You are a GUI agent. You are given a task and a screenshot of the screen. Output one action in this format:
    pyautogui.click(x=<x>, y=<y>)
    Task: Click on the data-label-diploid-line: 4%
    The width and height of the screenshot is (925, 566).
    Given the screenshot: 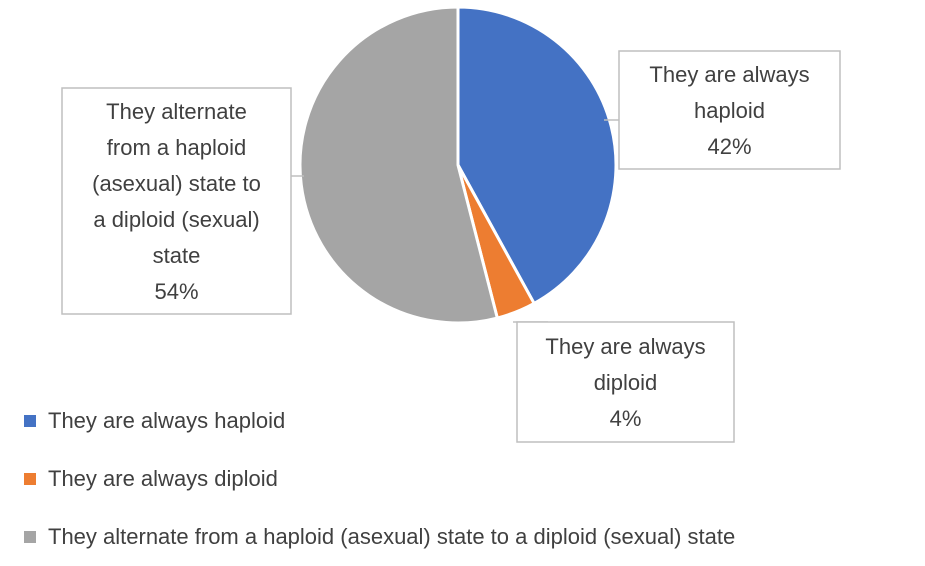 What is the action you would take?
    pyautogui.click(x=626, y=418)
    